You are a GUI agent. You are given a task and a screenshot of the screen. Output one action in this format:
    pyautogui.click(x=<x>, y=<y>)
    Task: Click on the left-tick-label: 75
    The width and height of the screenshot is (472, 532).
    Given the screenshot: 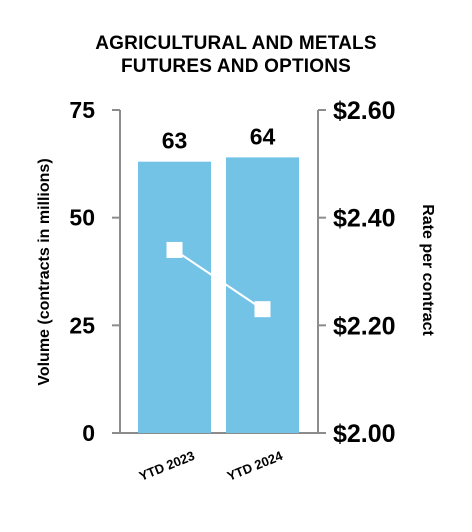 What is the action you would take?
    pyautogui.click(x=82, y=110)
    